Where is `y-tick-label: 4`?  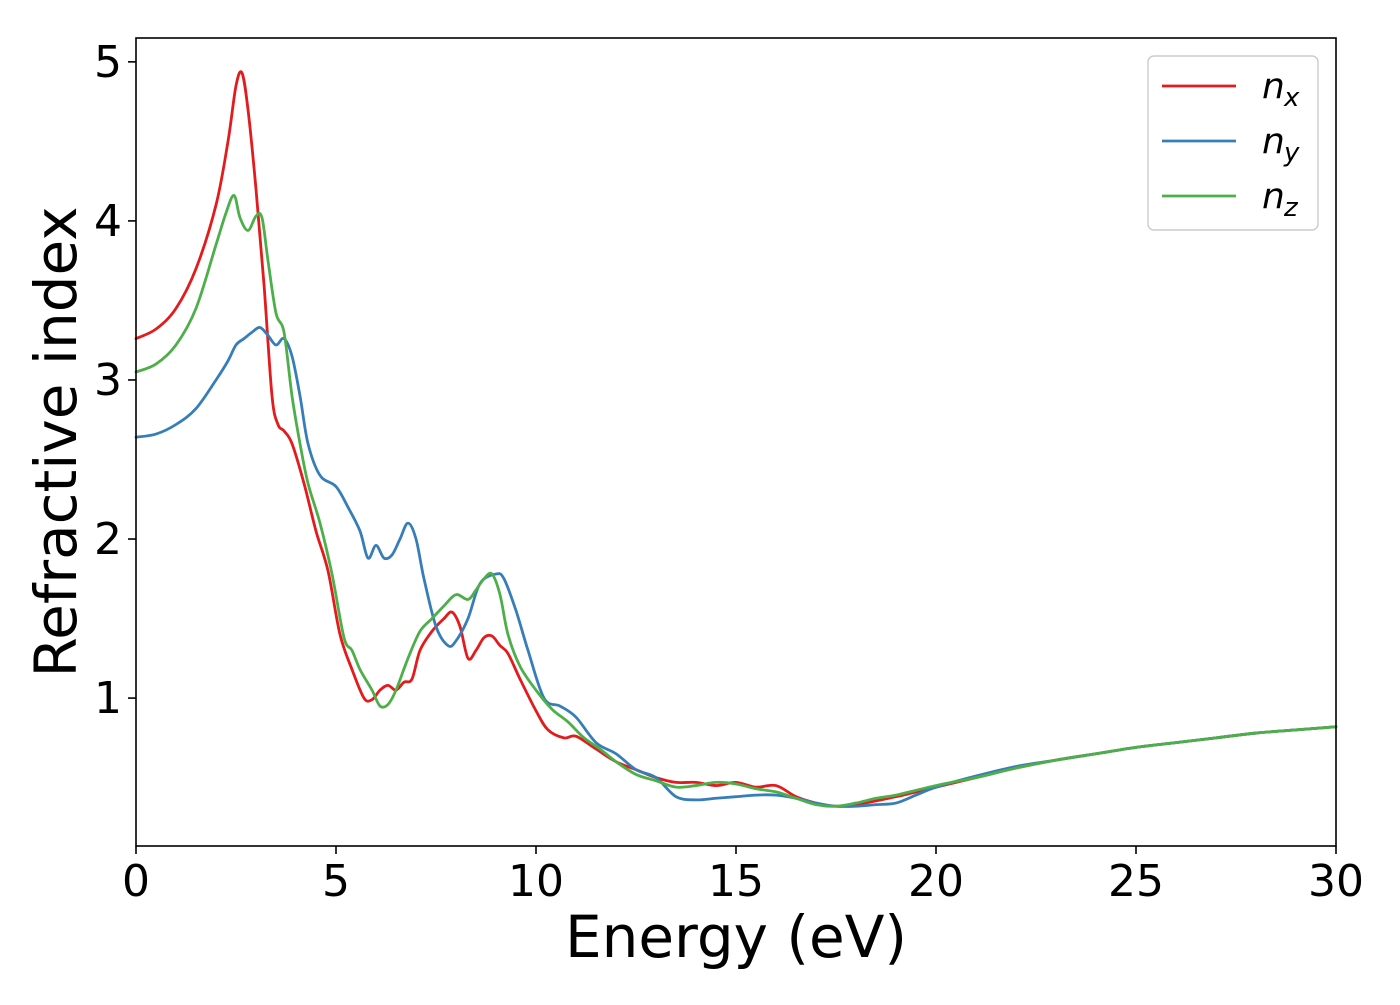 y-tick-label: 4 is located at coordinates (108, 221).